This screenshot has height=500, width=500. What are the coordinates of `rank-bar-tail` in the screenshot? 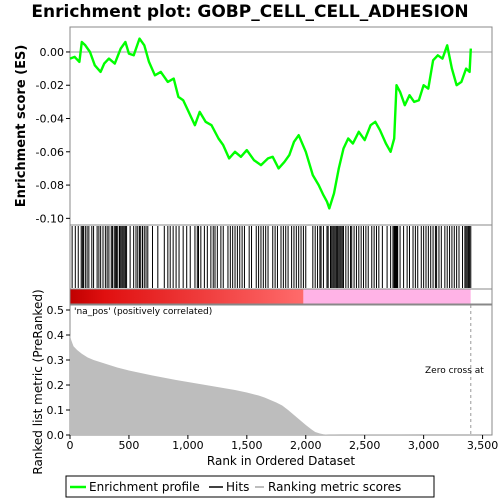 It's located at (481, 296).